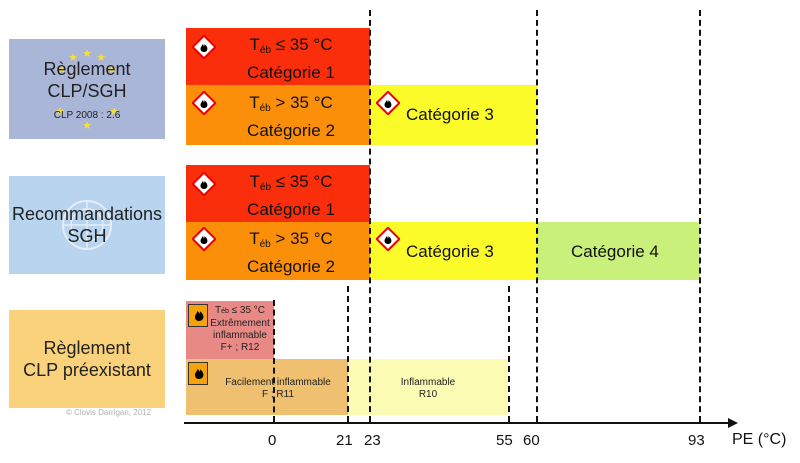 This screenshot has height=463, width=800. I want to click on clp-sgh-title-line1: Règlement, so click(87, 68).